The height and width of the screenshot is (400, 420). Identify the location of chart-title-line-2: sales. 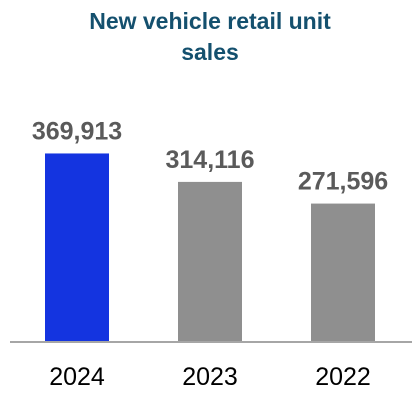
(210, 52).